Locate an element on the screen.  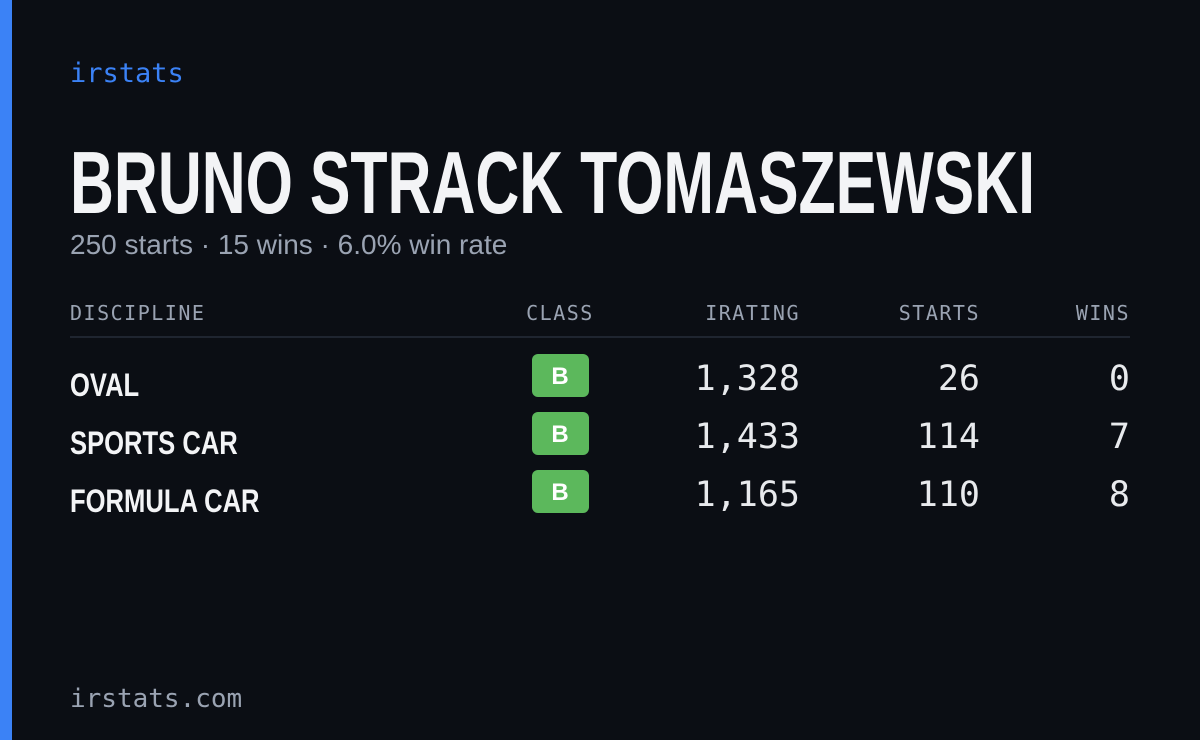
stat-value: 1,165 is located at coordinates (747, 495).